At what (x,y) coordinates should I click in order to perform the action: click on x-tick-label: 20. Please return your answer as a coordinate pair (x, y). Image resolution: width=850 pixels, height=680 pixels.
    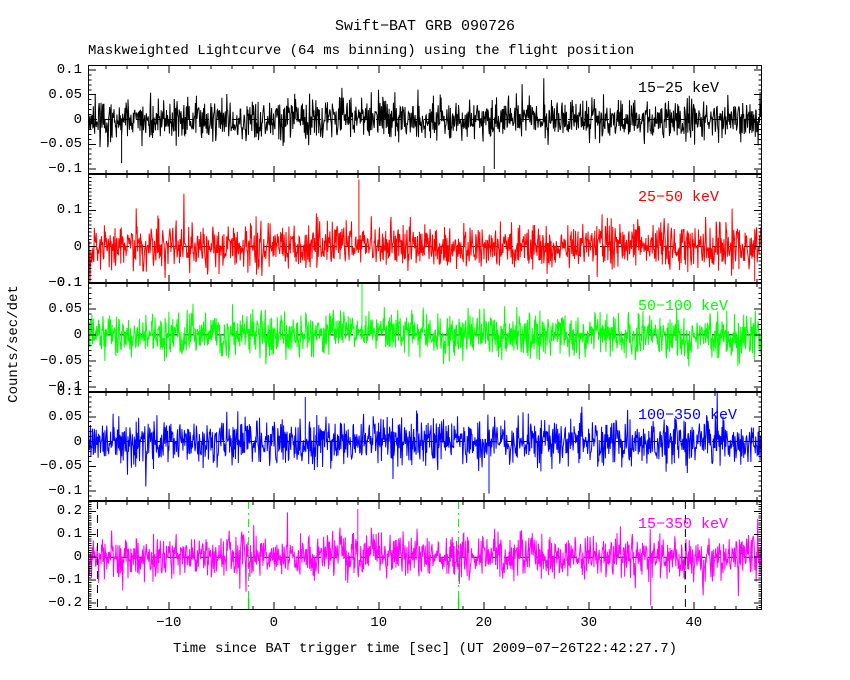
    Looking at the image, I should click on (484, 623).